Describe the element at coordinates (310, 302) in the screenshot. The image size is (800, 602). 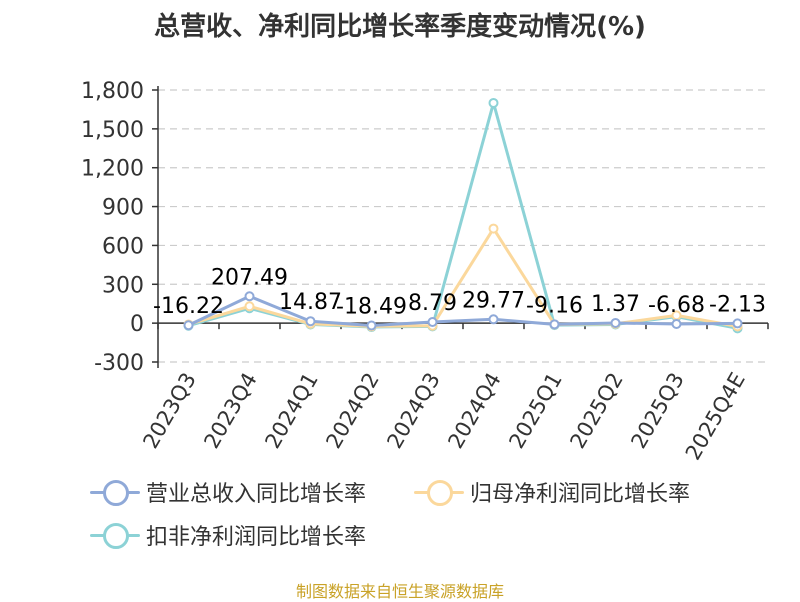
I see `data-label: 14.87` at that location.